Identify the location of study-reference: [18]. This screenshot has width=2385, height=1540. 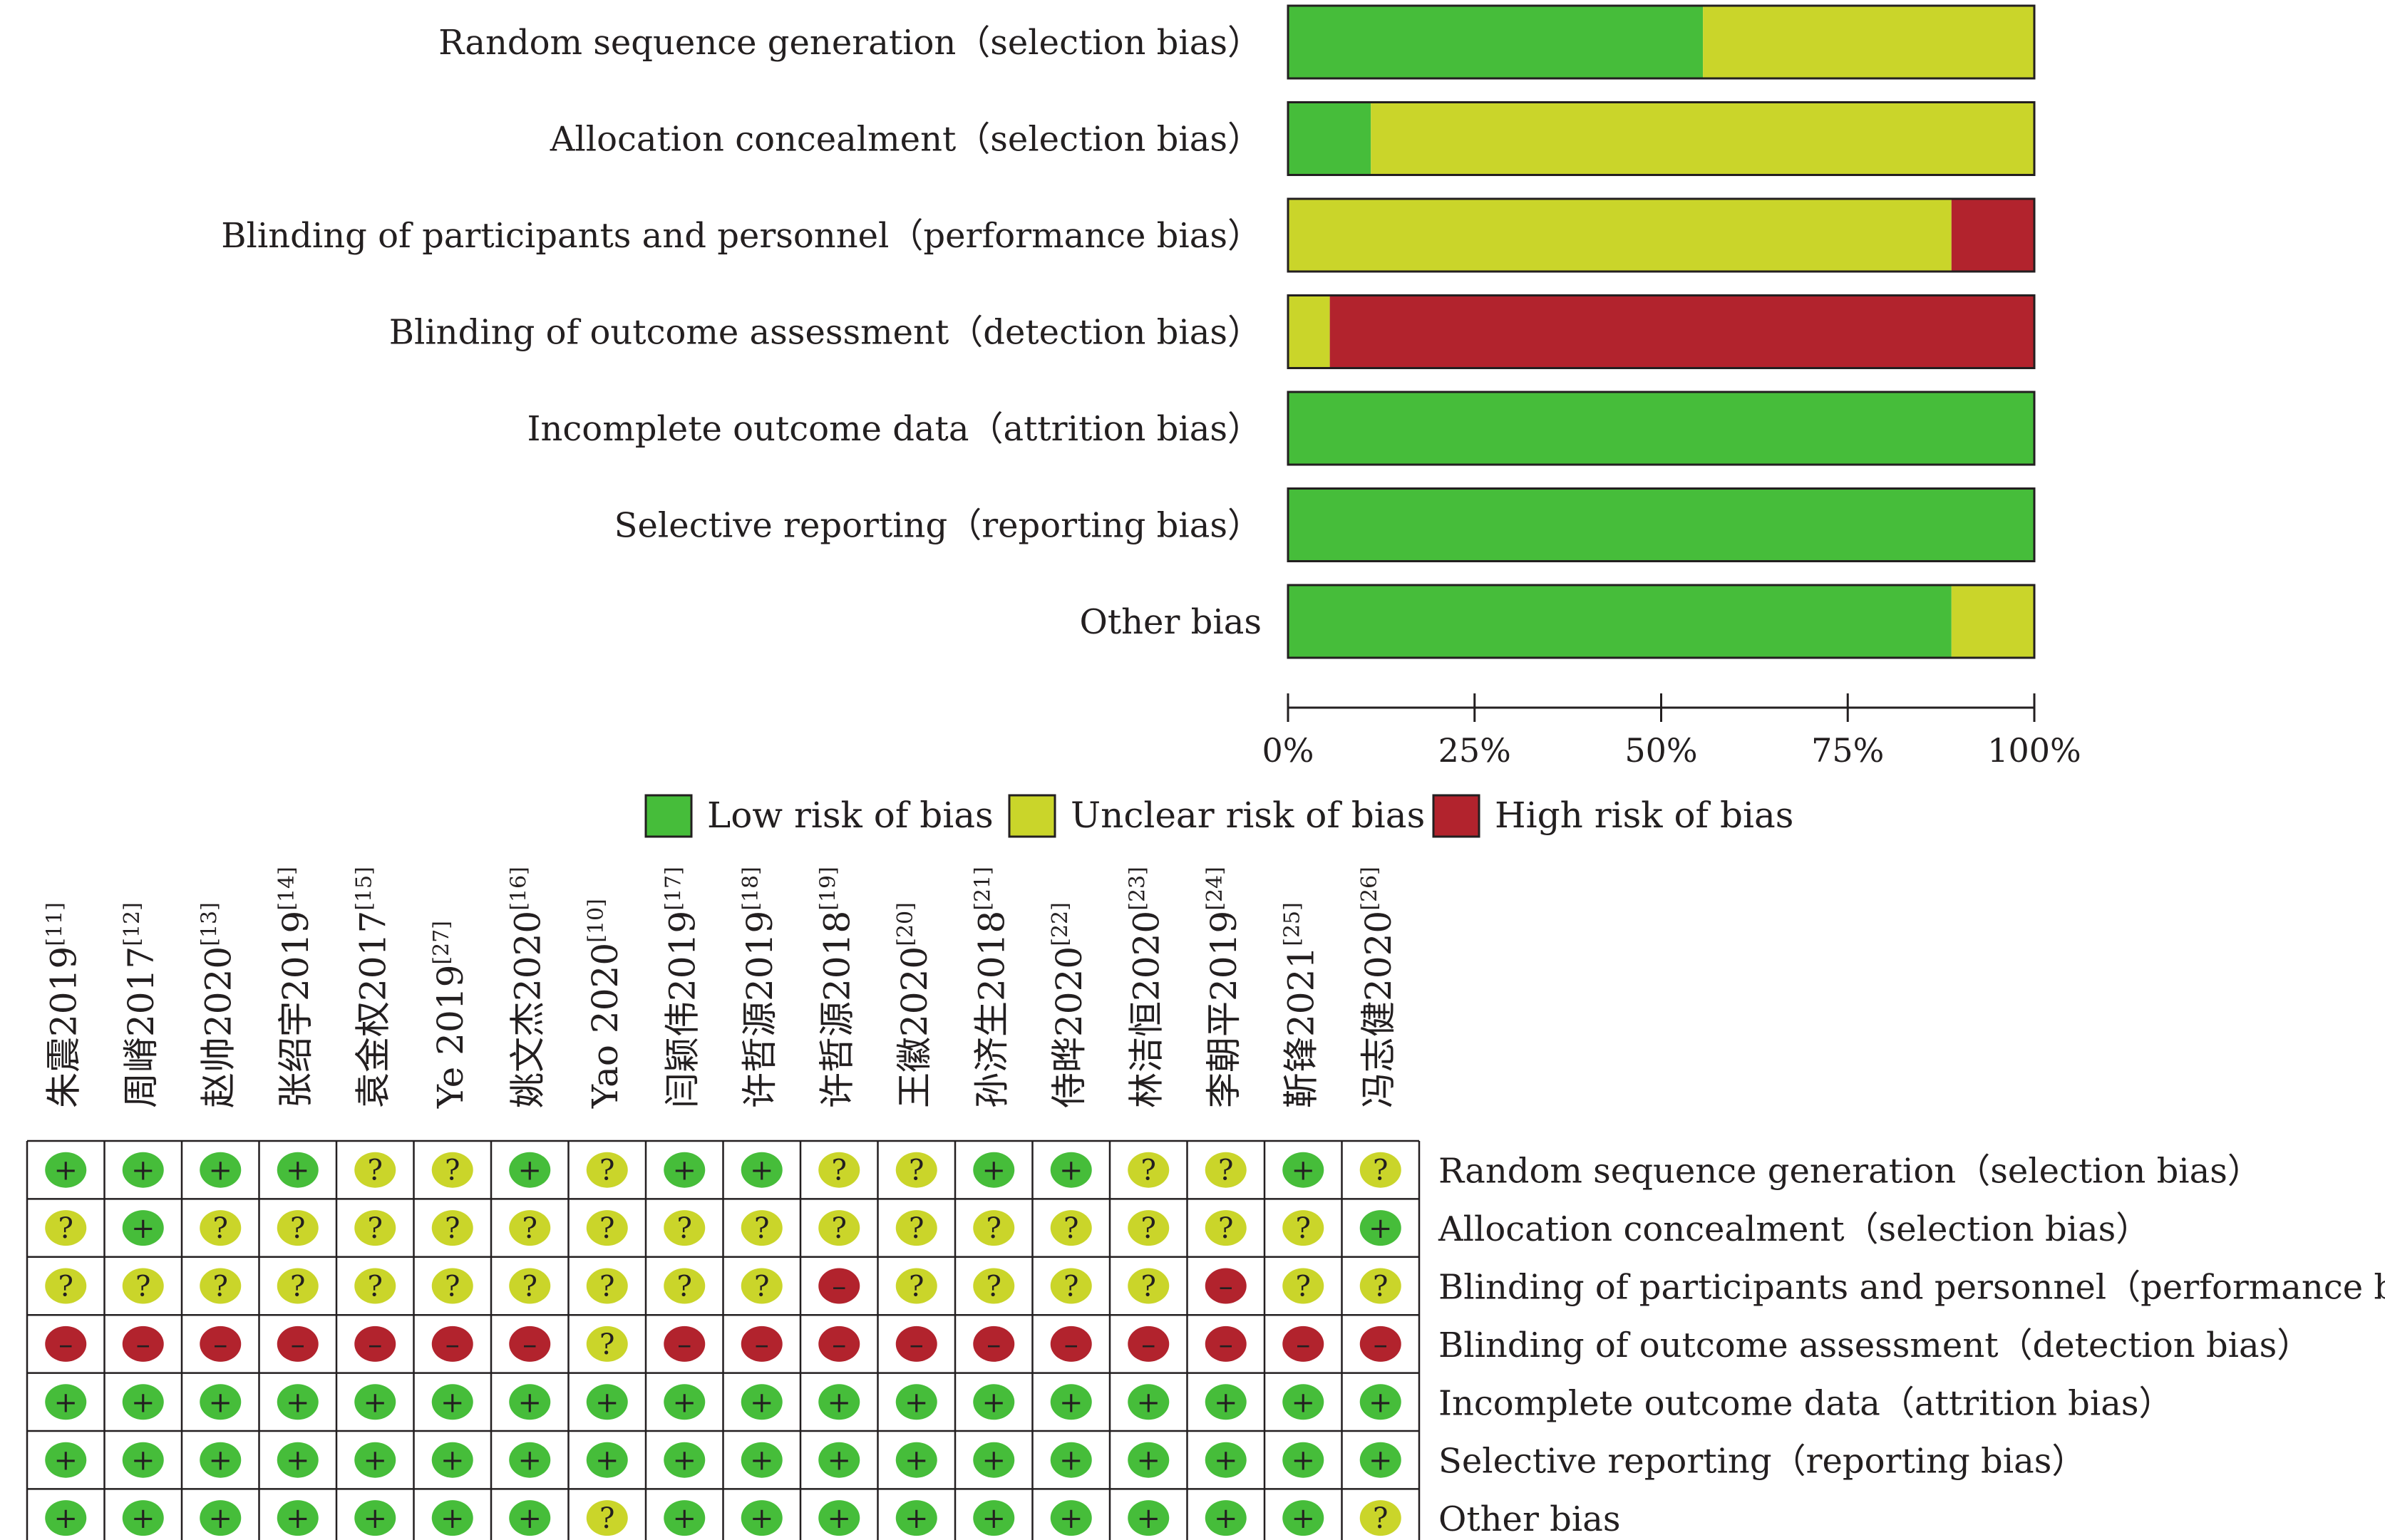
(750, 889).